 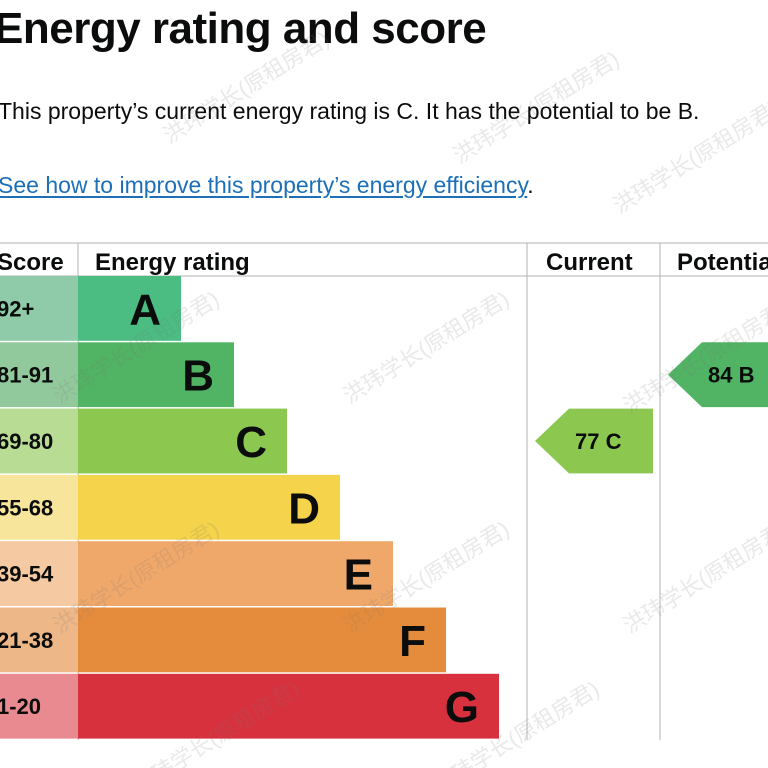 What do you see at coordinates (26, 507) in the screenshot?
I see `score-range-label: 55-68` at bounding box center [26, 507].